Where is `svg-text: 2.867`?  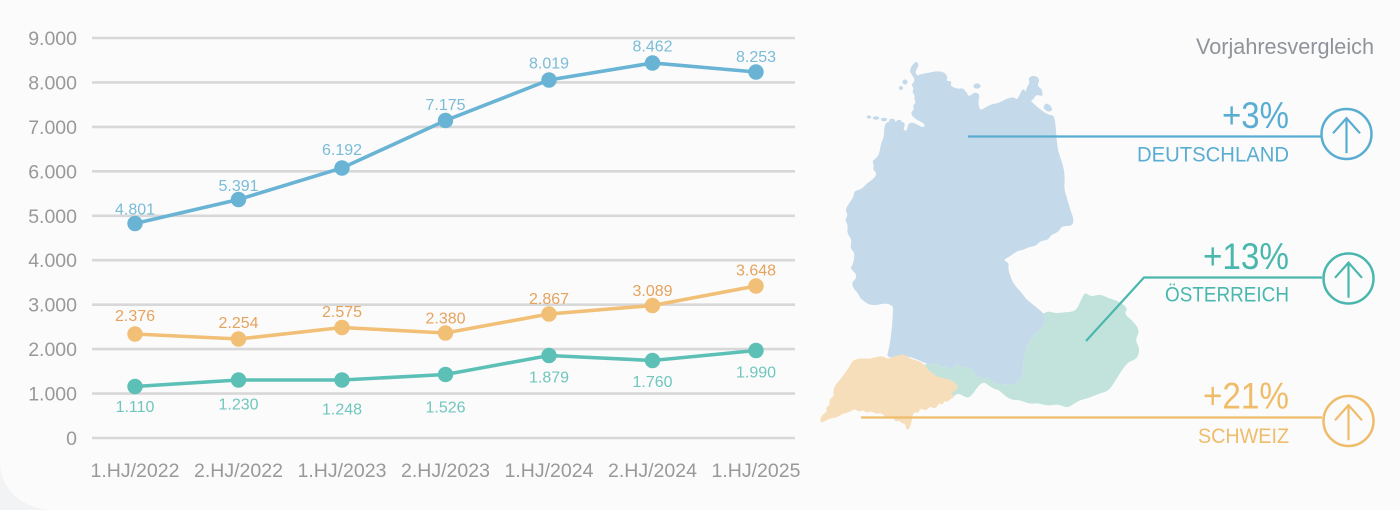 svg-text: 2.867 is located at coordinates (549, 299).